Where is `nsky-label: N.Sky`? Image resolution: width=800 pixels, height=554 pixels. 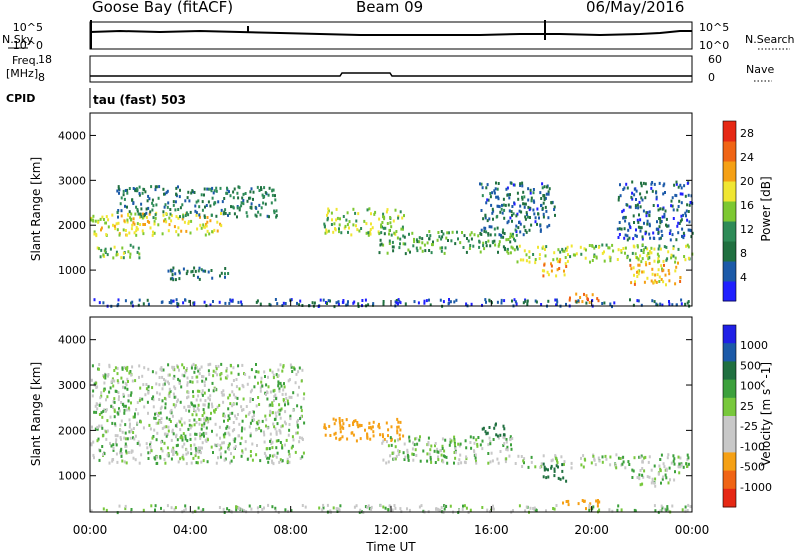 nsky-label: N.Sky is located at coordinates (18, 39).